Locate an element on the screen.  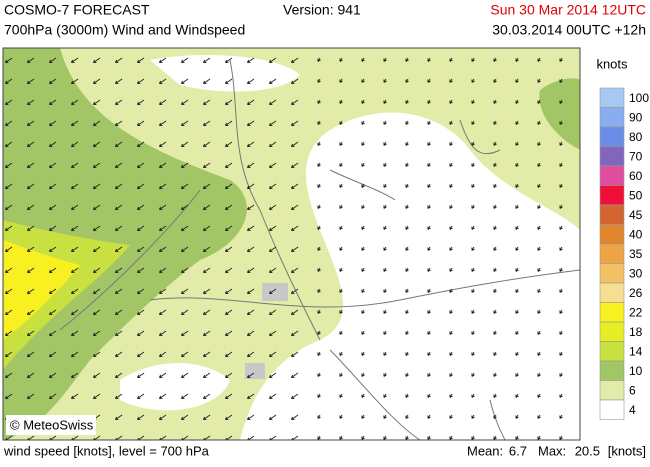
legend-label: 6 is located at coordinates (632, 390).